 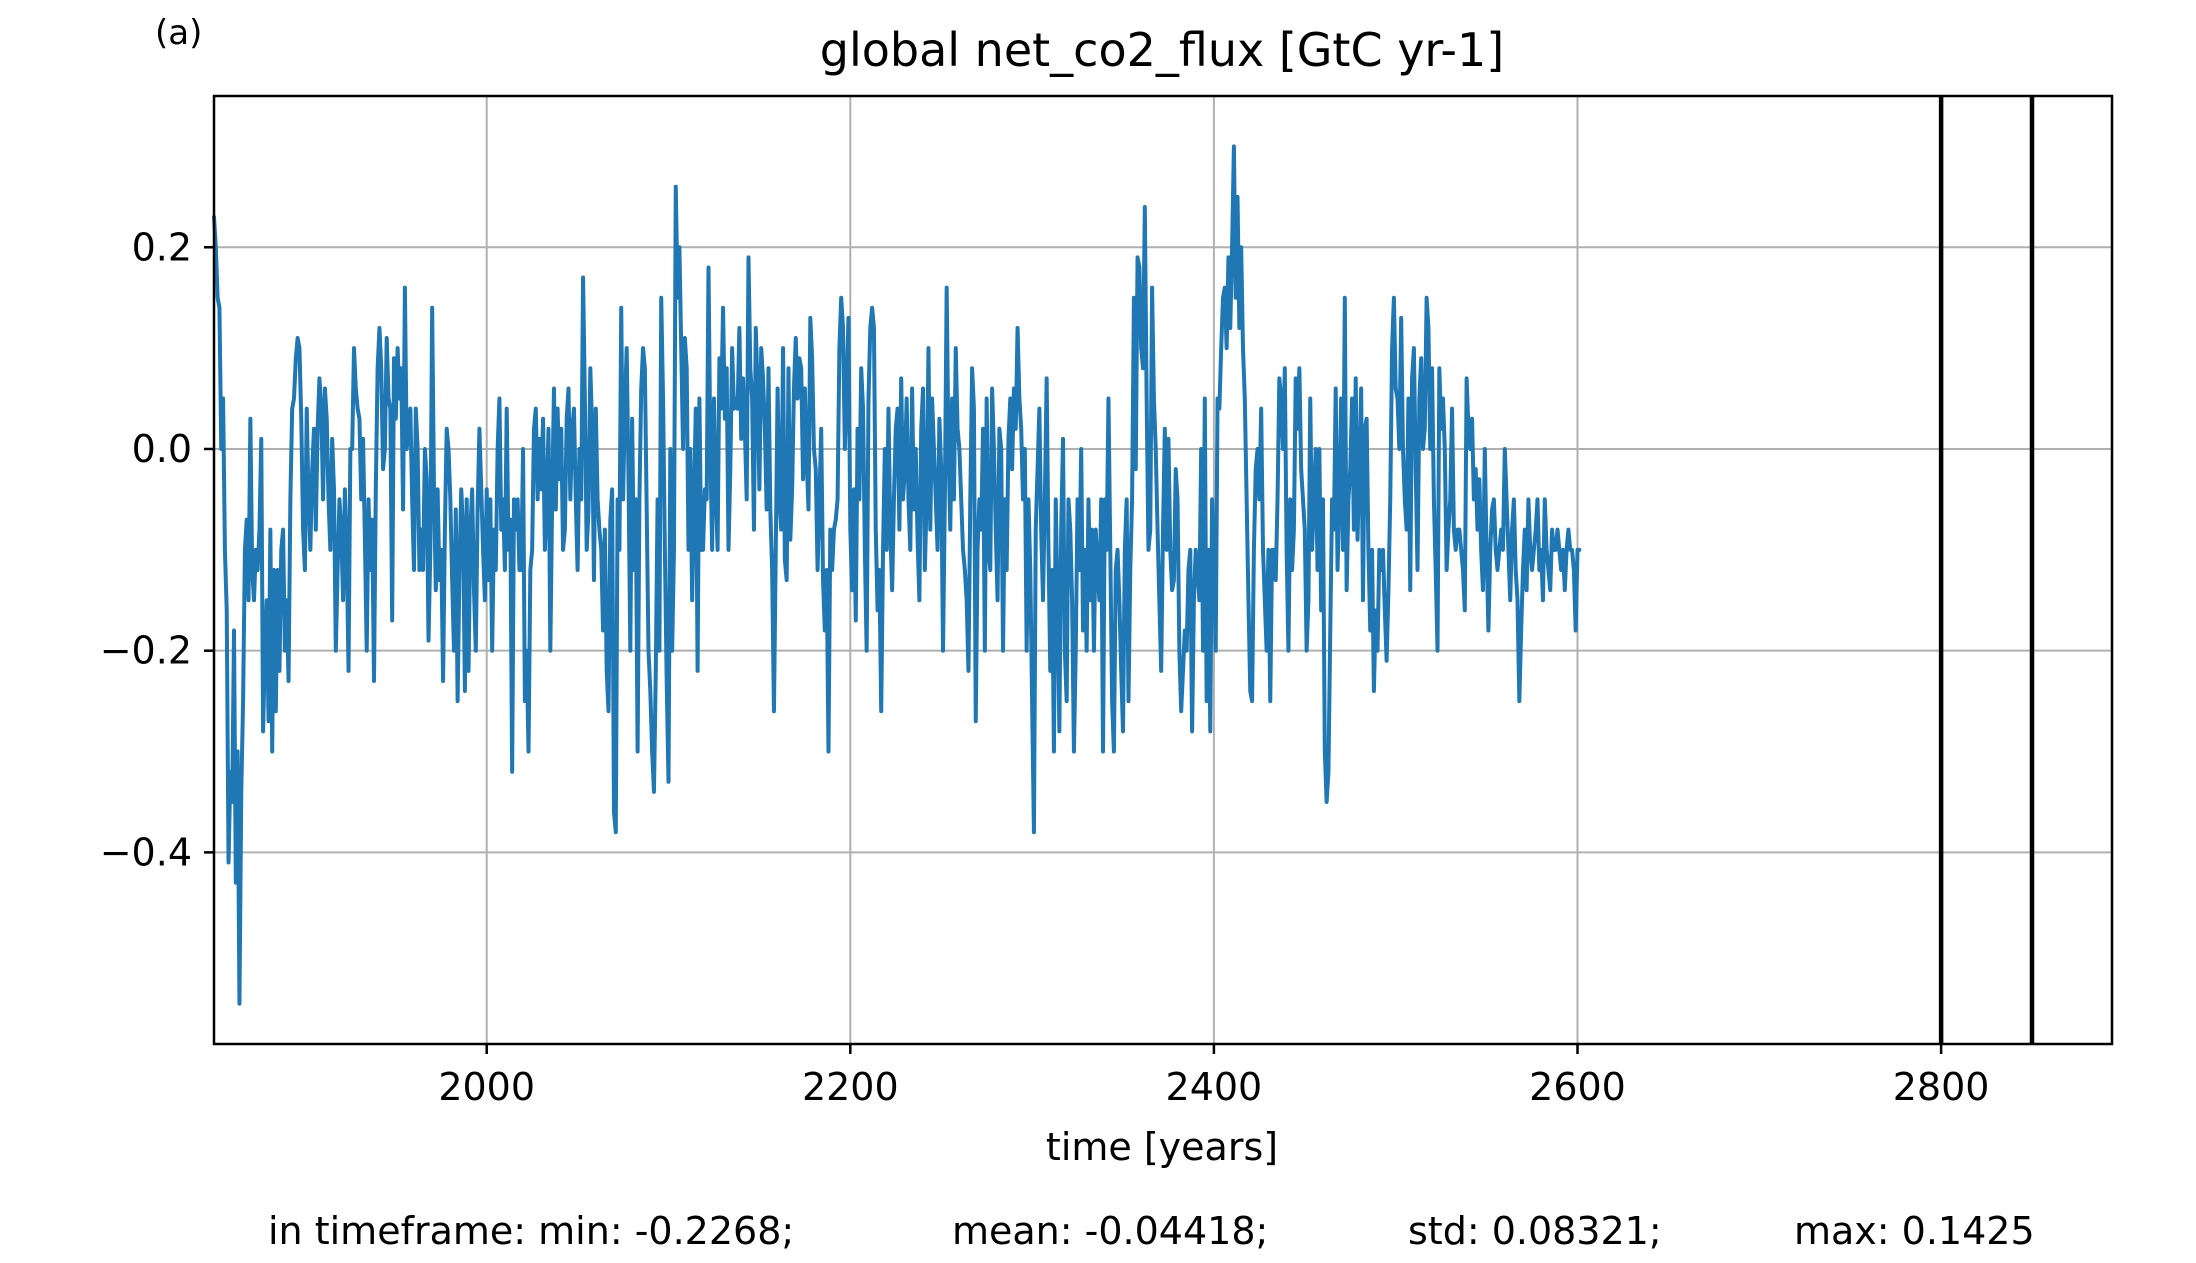 I want to click on x-tick-label: 2200, so click(x=850, y=1087).